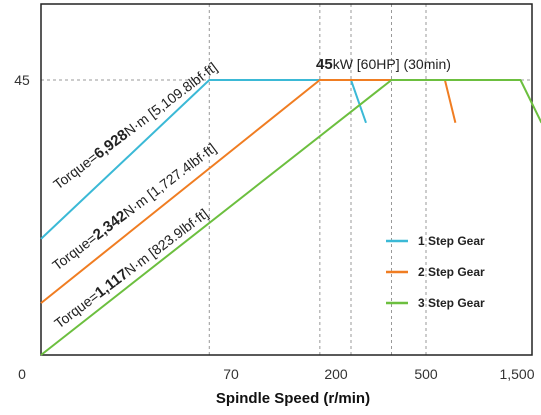 This screenshot has height=415, width=541. Describe the element at coordinates (451, 303) in the screenshot. I see `legend-label: 3 Step Gear` at that location.